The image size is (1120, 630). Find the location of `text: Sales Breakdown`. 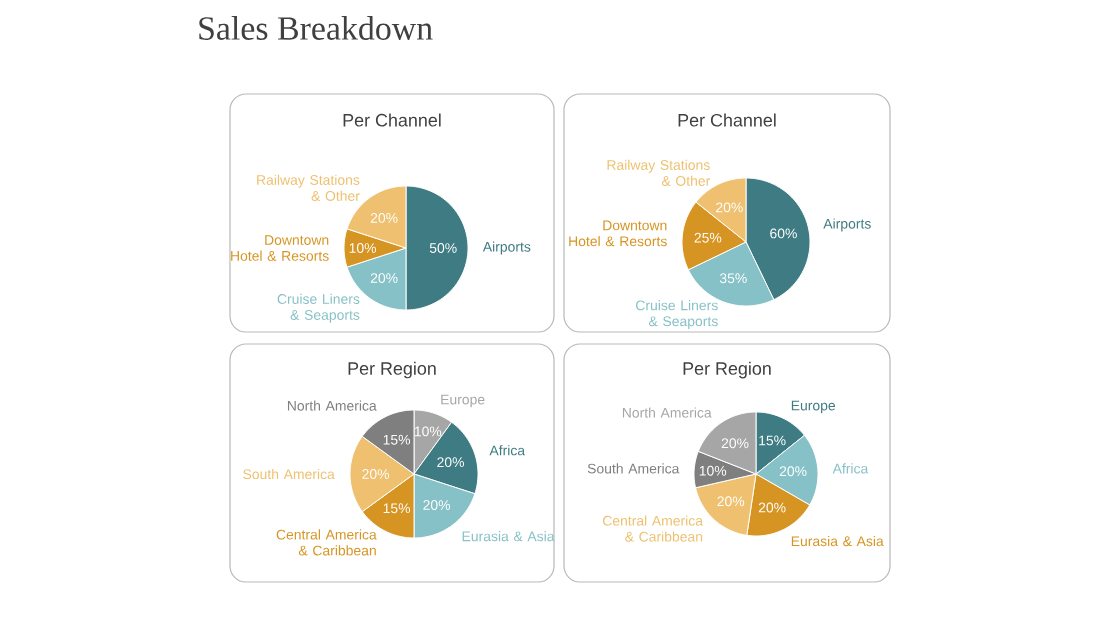

text: Sales Breakdown is located at coordinates (316, 28).